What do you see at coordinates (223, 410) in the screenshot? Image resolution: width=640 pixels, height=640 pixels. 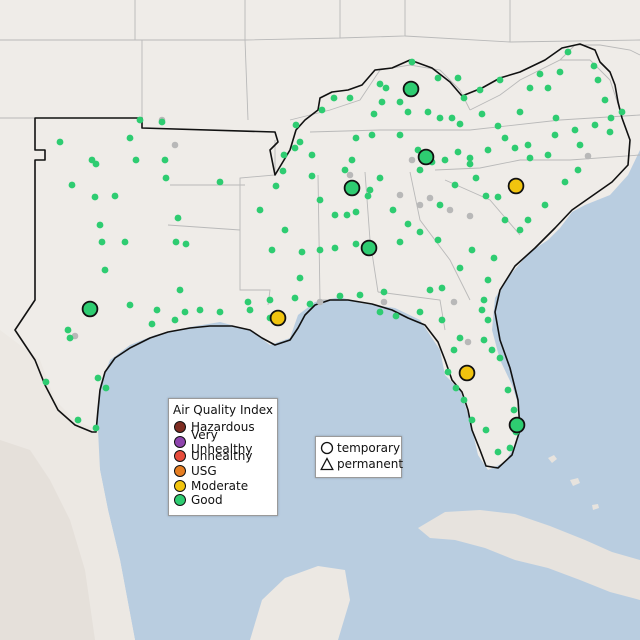 I see `aqi-legend-title: Air Quality Index` at bounding box center [223, 410].